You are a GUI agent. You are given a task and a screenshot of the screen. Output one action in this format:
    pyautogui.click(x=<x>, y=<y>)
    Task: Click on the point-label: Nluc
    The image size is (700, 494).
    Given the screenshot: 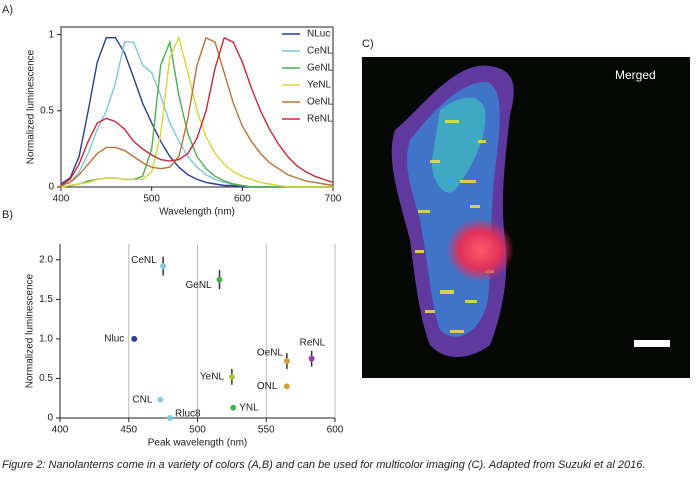 What is the action you would take?
    pyautogui.click(x=114, y=339)
    